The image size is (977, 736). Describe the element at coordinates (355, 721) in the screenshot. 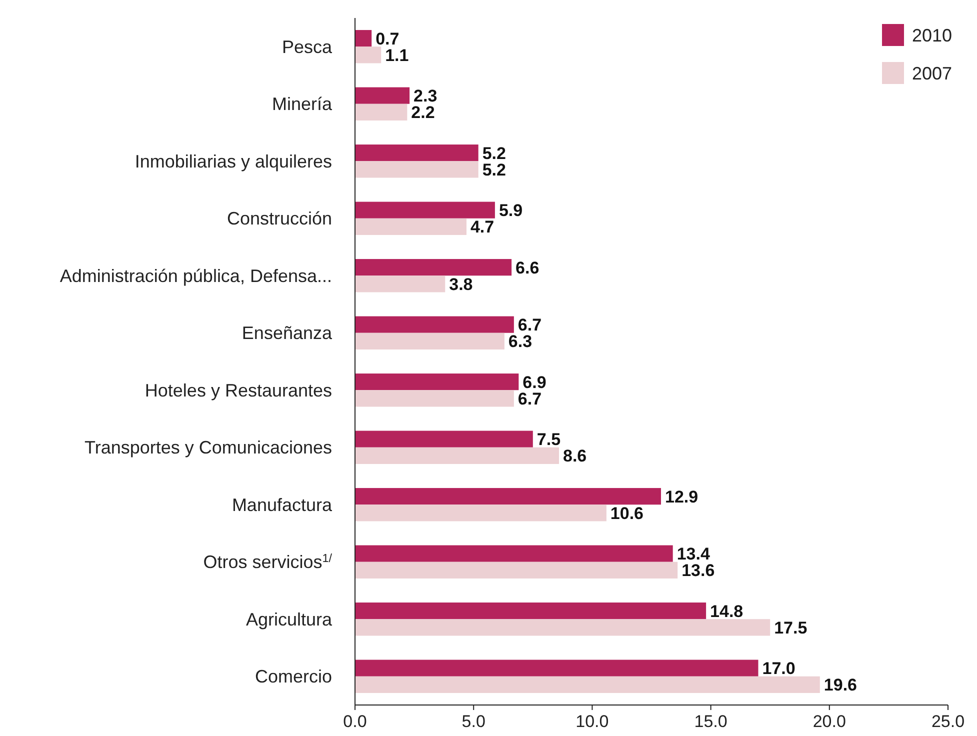

I see `x-tick-label: 0.0` at that location.